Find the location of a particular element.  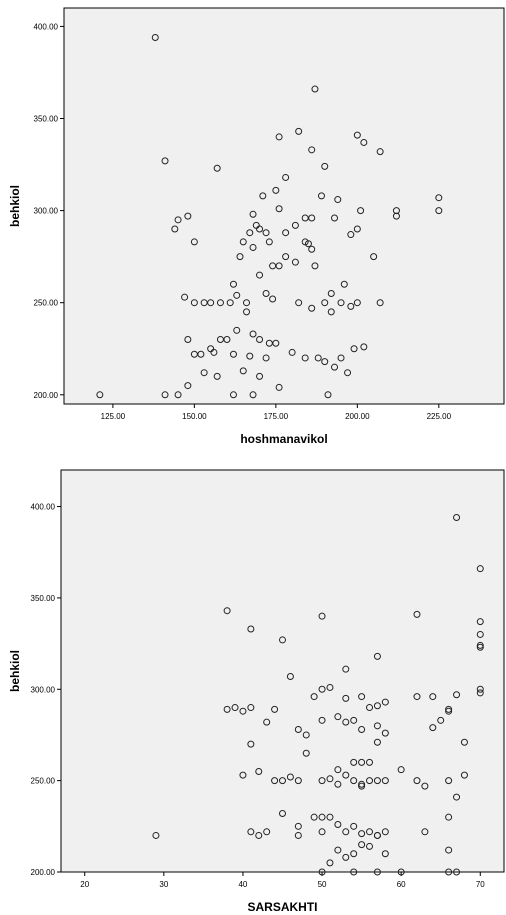

x-tick-label: 175.00 is located at coordinates (276, 416).